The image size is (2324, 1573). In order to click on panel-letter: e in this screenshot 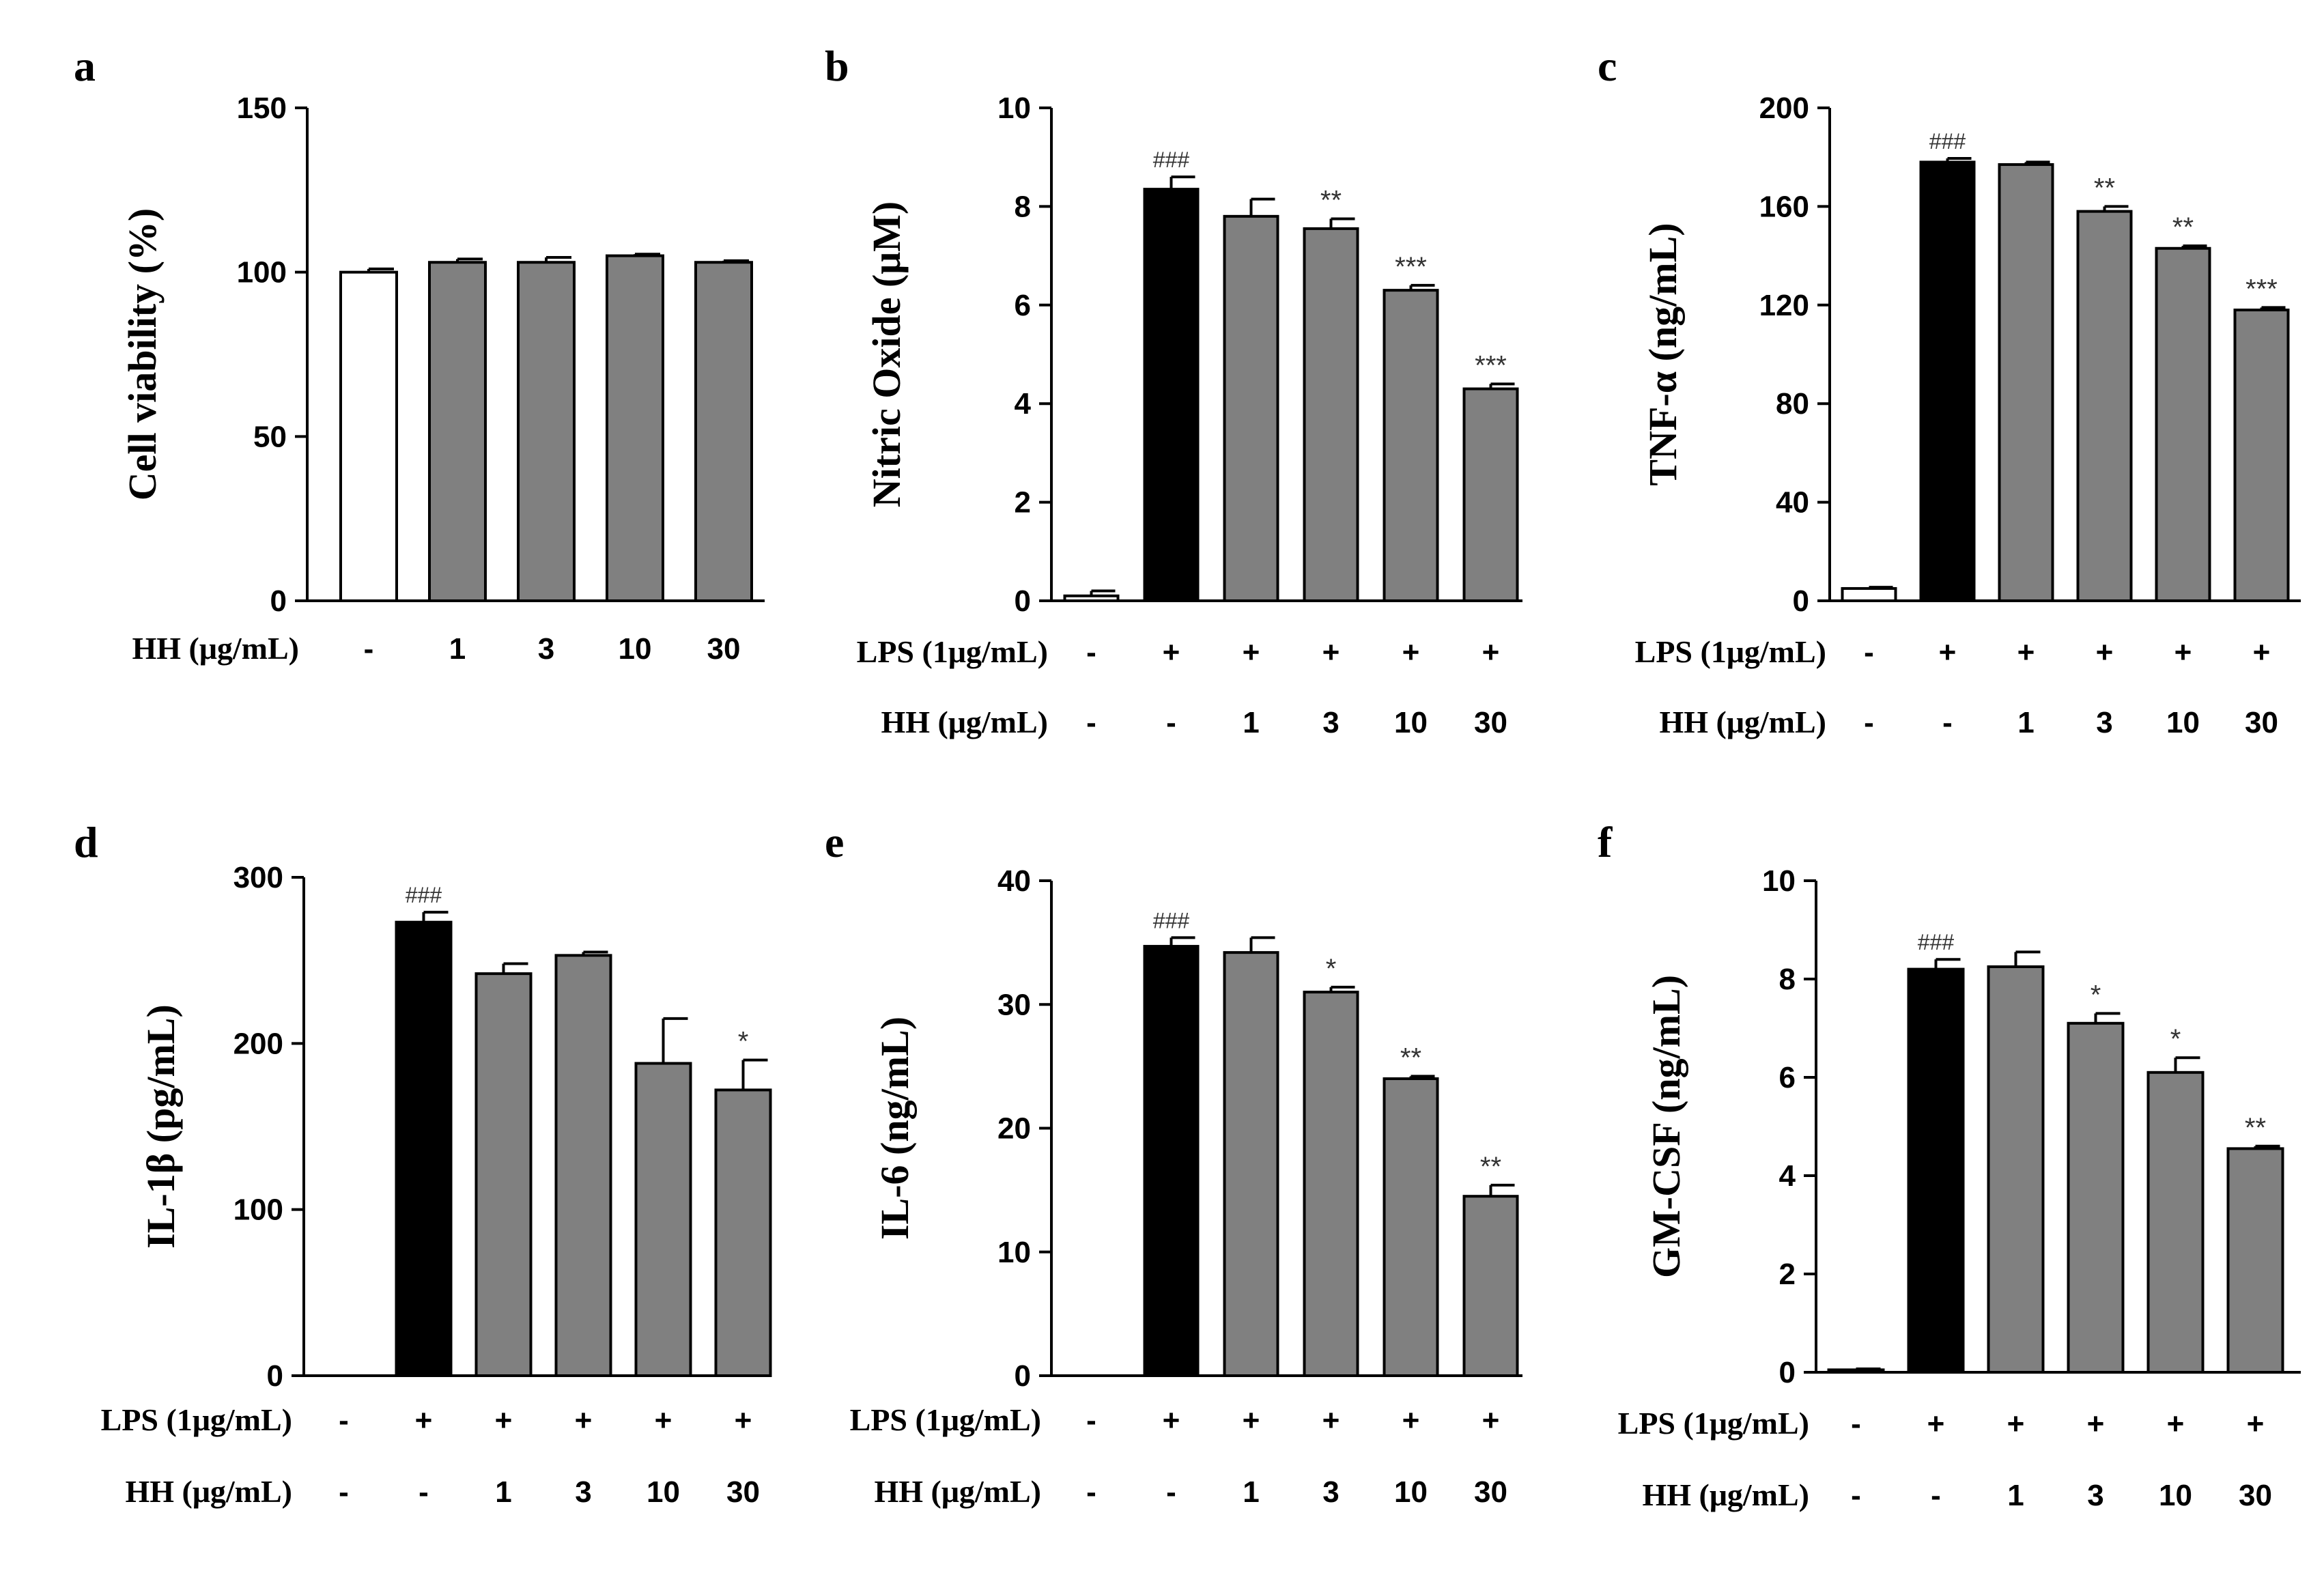, I will do `click(835, 842)`.